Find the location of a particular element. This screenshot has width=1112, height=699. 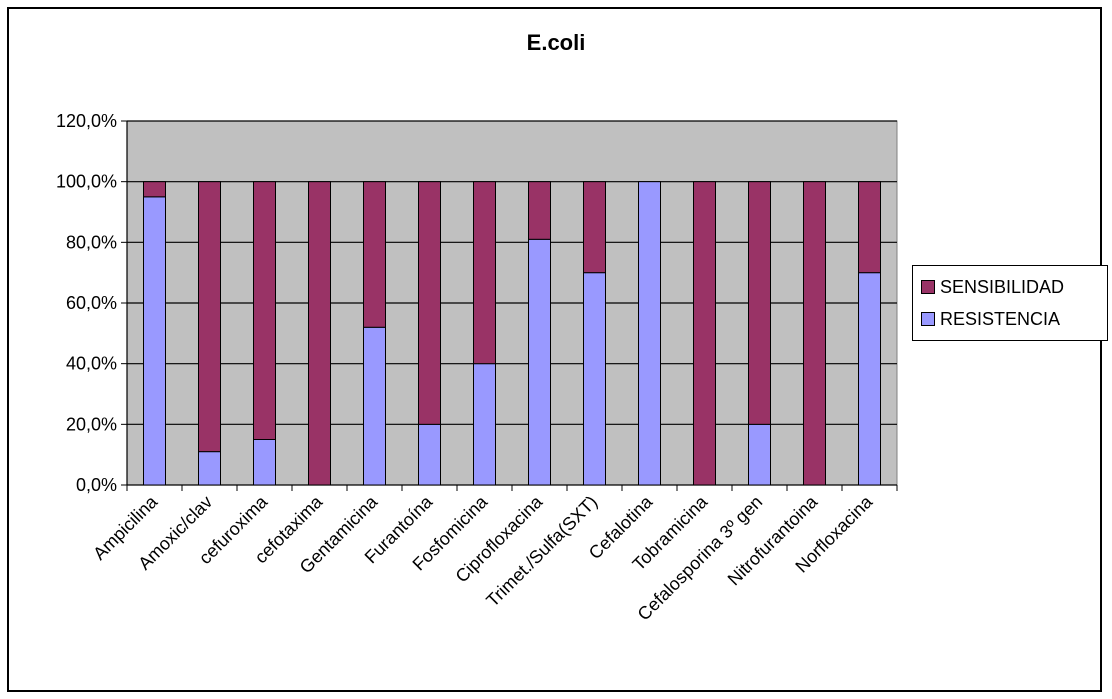

legend-item-resistencia: RESISTENCIA is located at coordinates (1014, 319).